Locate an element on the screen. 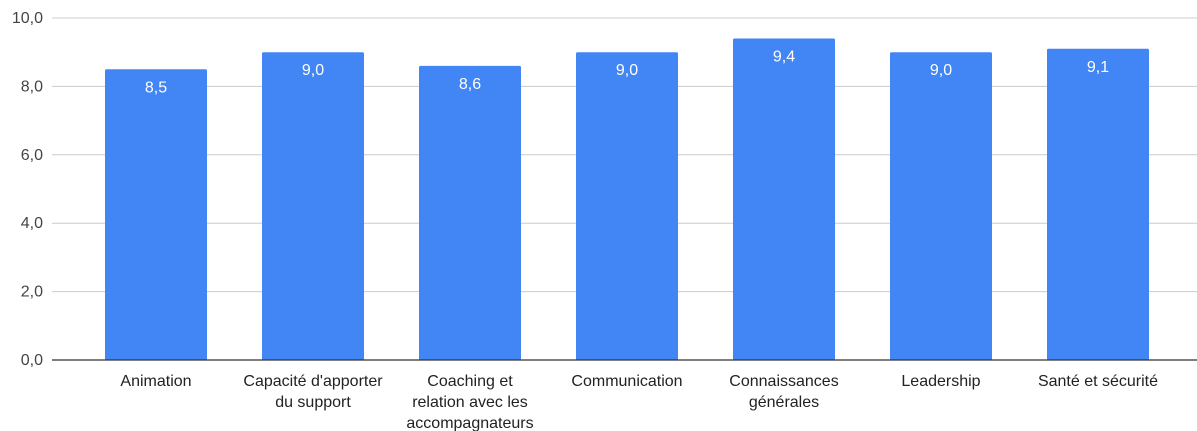  x-tick-label: Capacité d'apporter is located at coordinates (313, 381).